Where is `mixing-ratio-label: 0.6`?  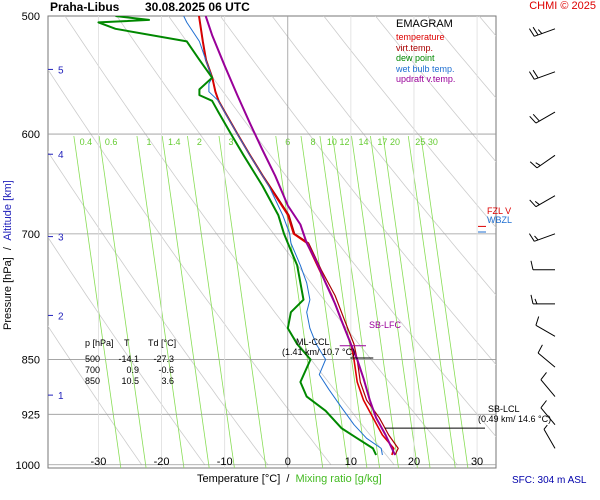
mixing-ratio-label: 0.6 is located at coordinates (111, 142).